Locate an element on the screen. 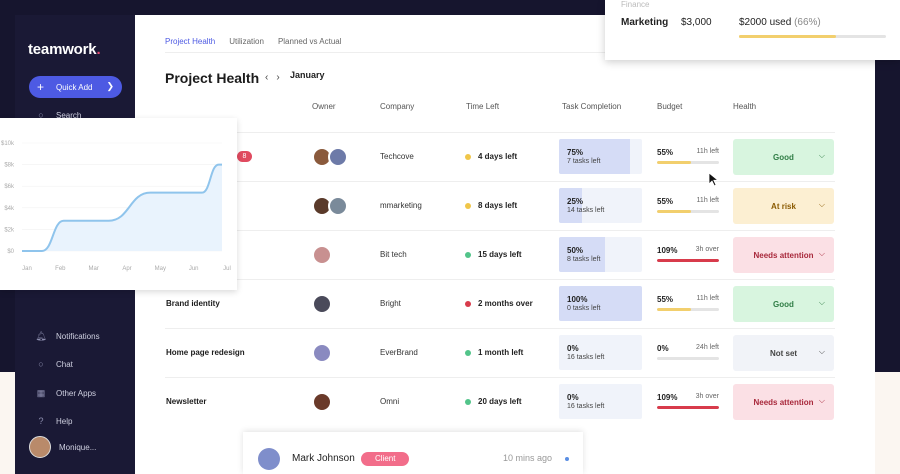 The image size is (900, 474). popup-progress-fill is located at coordinates (788, 36).